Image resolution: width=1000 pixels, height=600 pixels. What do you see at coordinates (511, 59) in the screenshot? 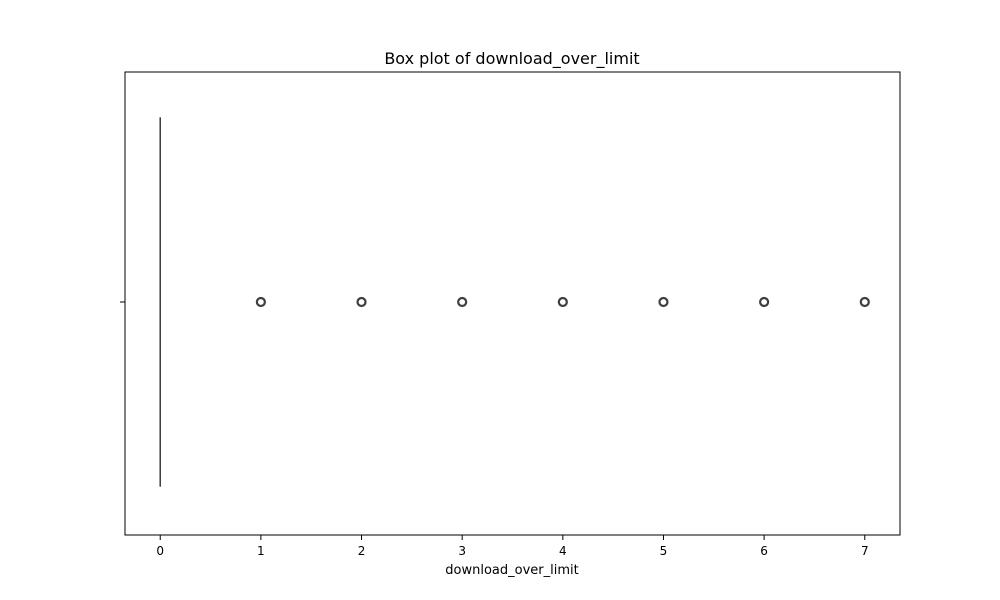
I see `chart-title: Box plot of download_over_limit` at bounding box center [511, 59].